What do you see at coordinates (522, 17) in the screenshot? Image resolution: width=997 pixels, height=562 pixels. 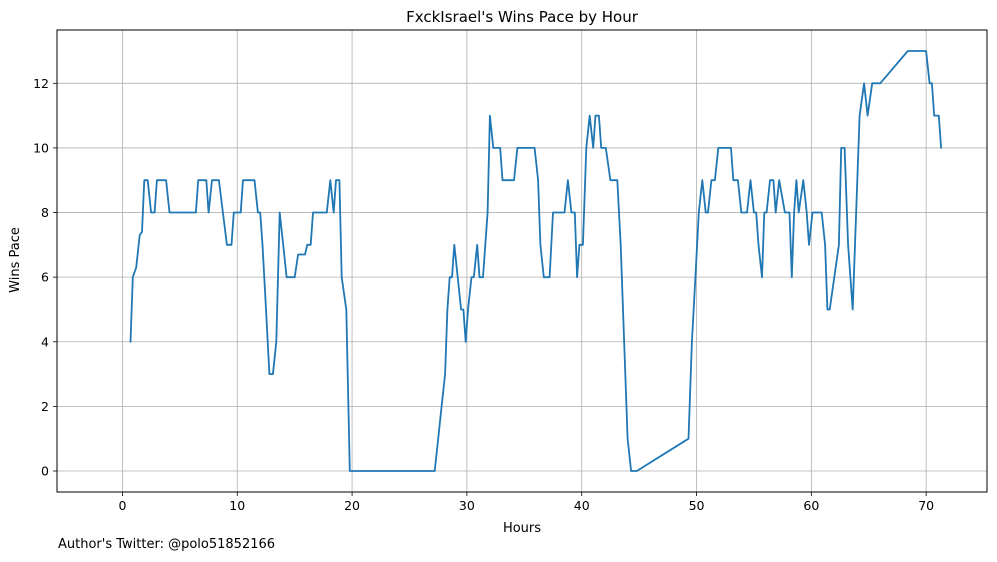 I see `chart-title: FxckIsrael's Wins Pace by Hour` at bounding box center [522, 17].